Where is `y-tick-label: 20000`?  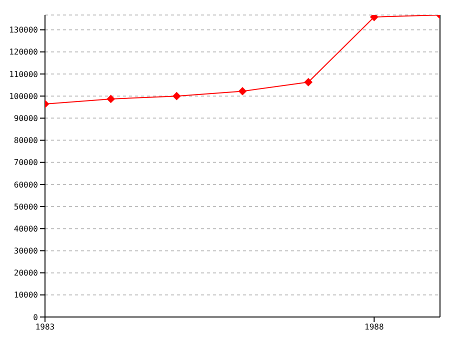 y-tick-label: 20000 is located at coordinates (26, 273).